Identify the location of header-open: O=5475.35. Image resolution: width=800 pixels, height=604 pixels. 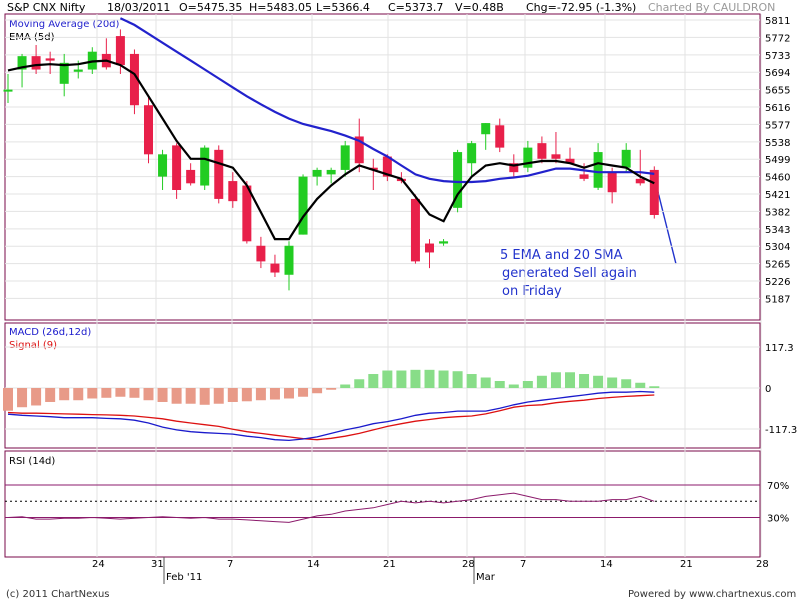
(210, 7).